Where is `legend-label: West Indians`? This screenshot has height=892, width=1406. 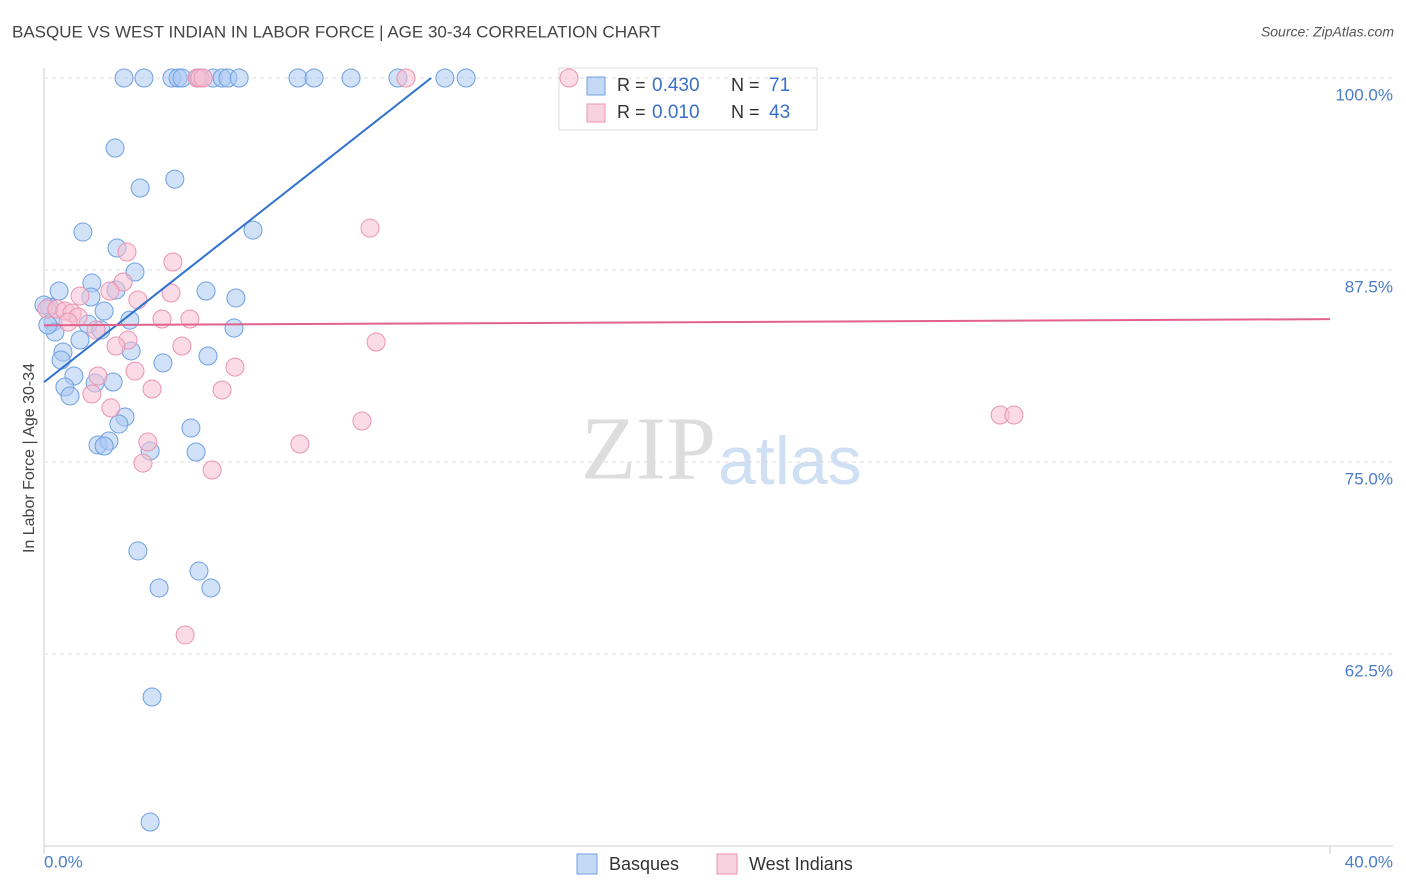
legend-label: West Indians is located at coordinates (801, 864).